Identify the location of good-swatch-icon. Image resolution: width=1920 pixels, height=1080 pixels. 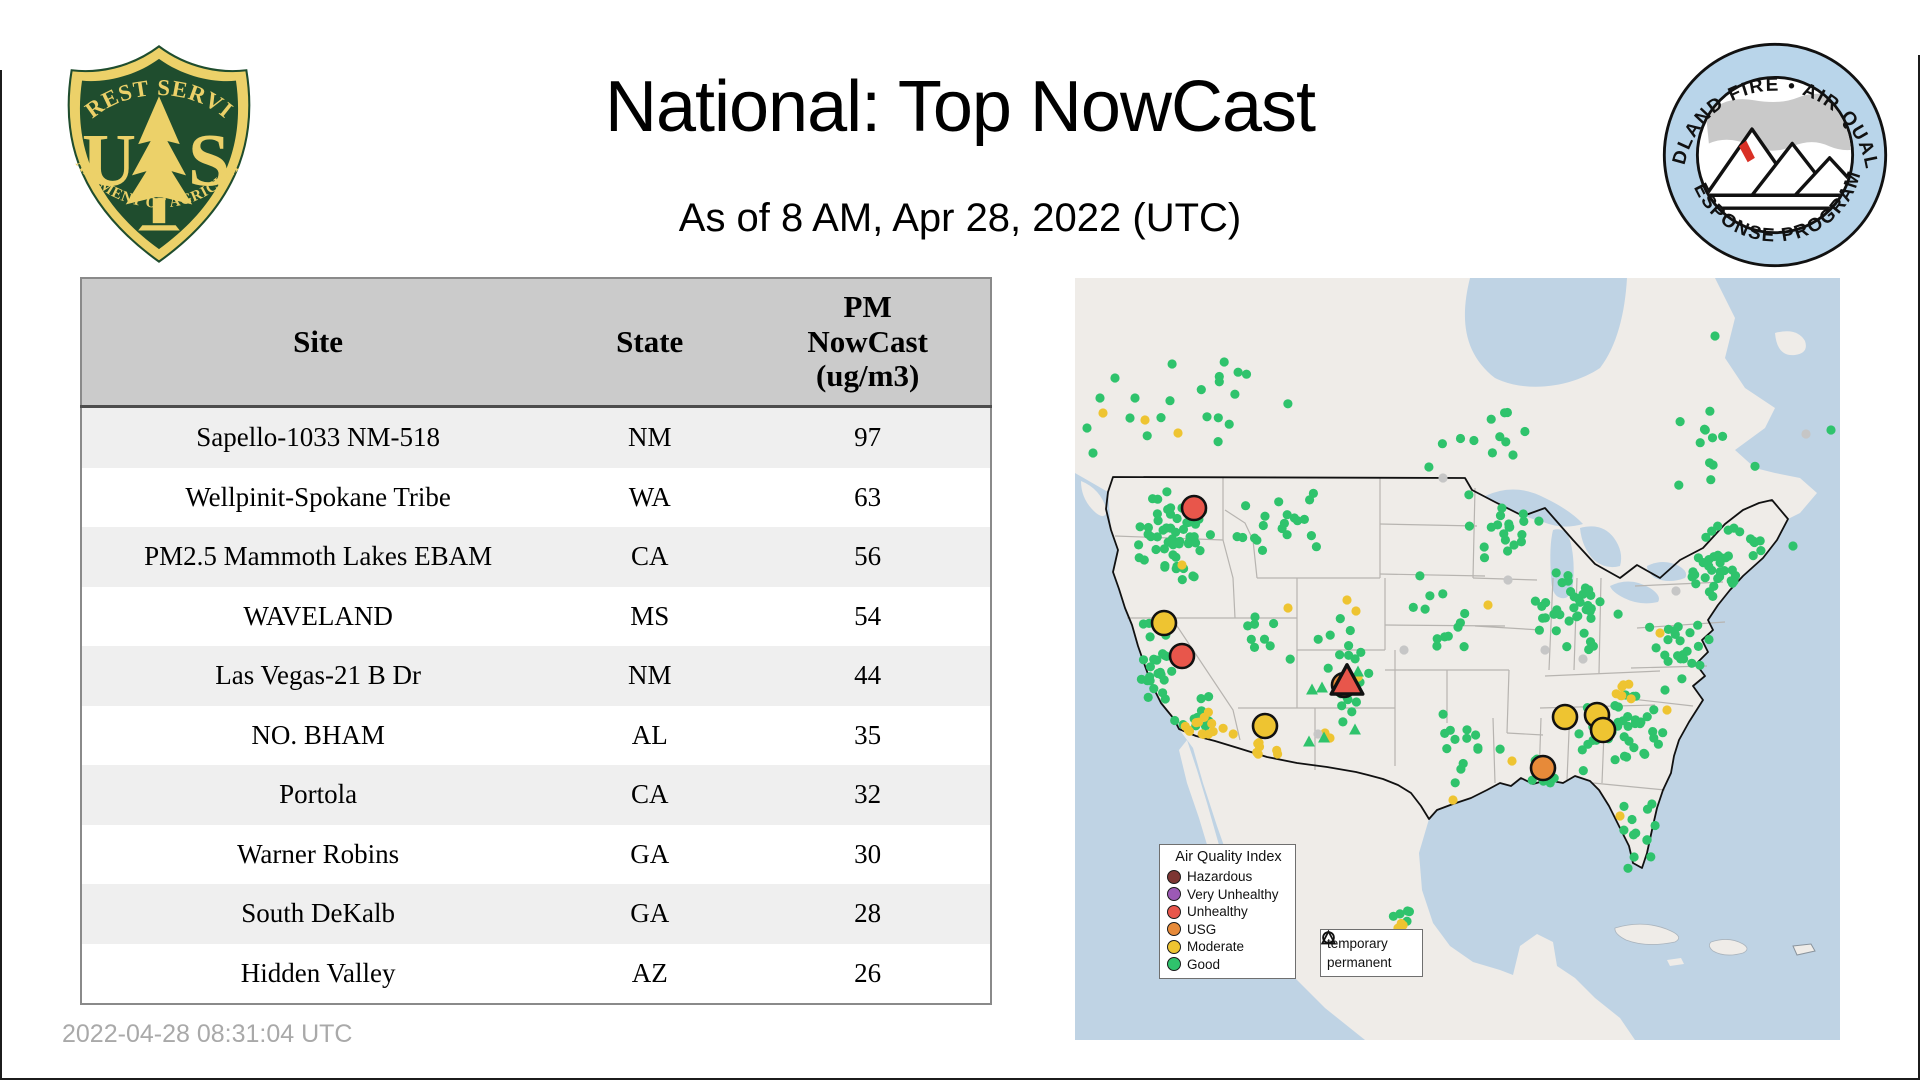
(1174, 964).